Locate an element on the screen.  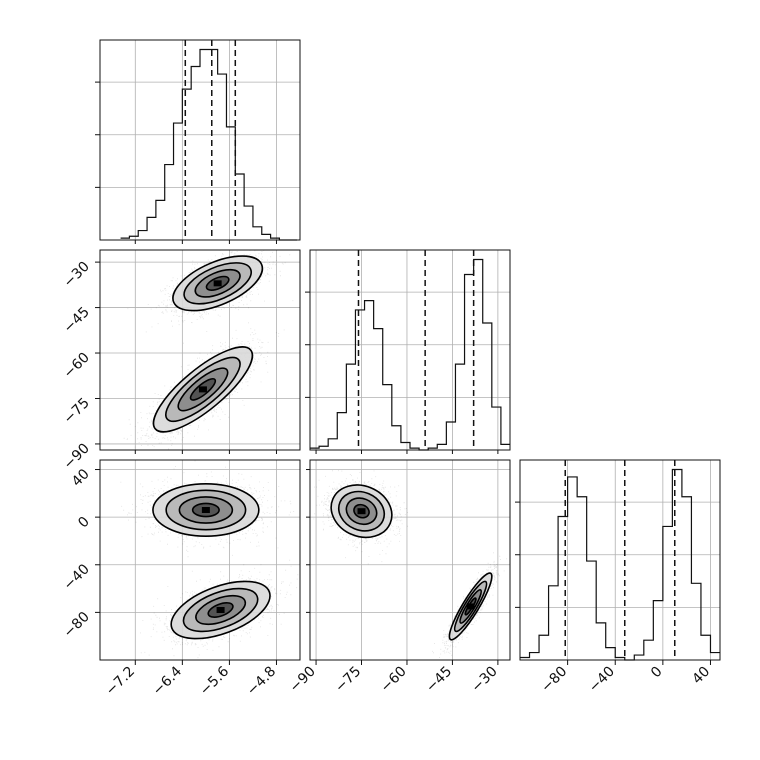
y-tick-label: −80 is located at coordinates (77, 625).